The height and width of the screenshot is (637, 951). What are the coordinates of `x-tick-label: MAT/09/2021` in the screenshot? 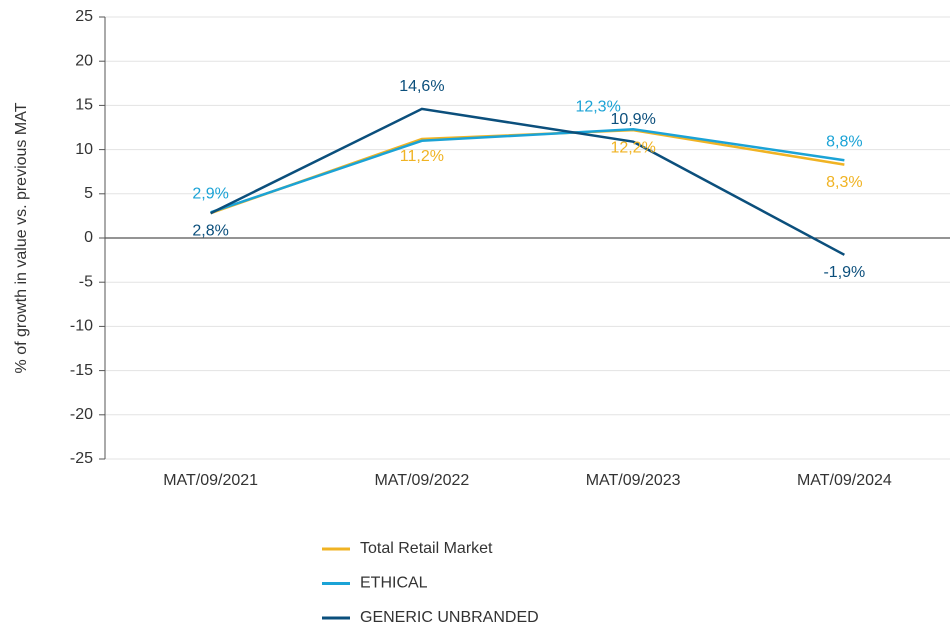 It's located at (210, 480).